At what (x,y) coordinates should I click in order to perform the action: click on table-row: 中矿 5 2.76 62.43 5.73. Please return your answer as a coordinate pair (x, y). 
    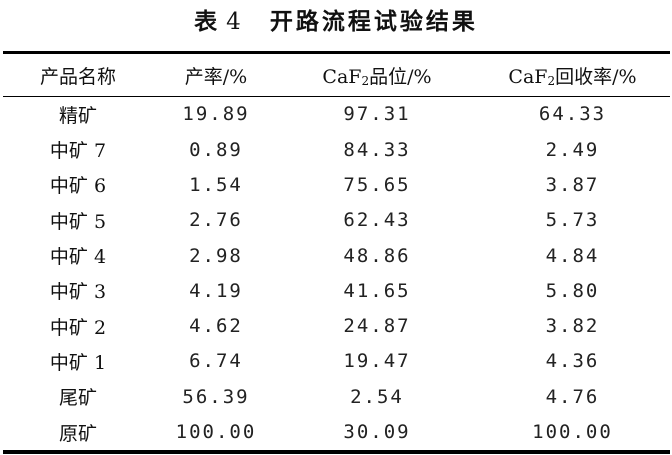
    Looking at the image, I should click on (336, 220).